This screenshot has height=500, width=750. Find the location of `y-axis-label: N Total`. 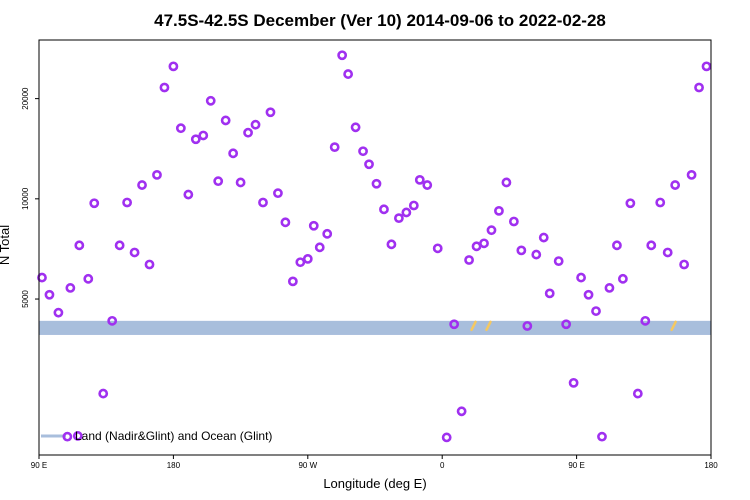

y-axis-label: N Total is located at coordinates (6, 245).